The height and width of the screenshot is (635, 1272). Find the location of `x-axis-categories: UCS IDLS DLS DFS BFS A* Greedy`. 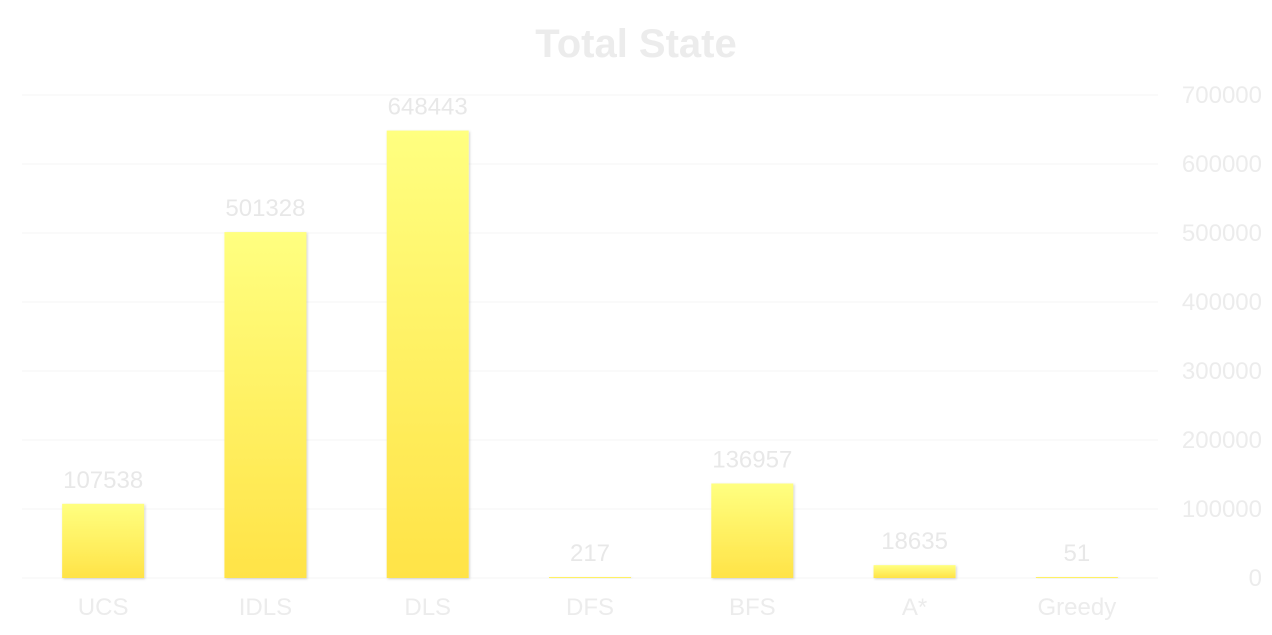

x-axis-categories: UCS IDLS DLS DFS BFS A* Greedy is located at coordinates (597, 607).